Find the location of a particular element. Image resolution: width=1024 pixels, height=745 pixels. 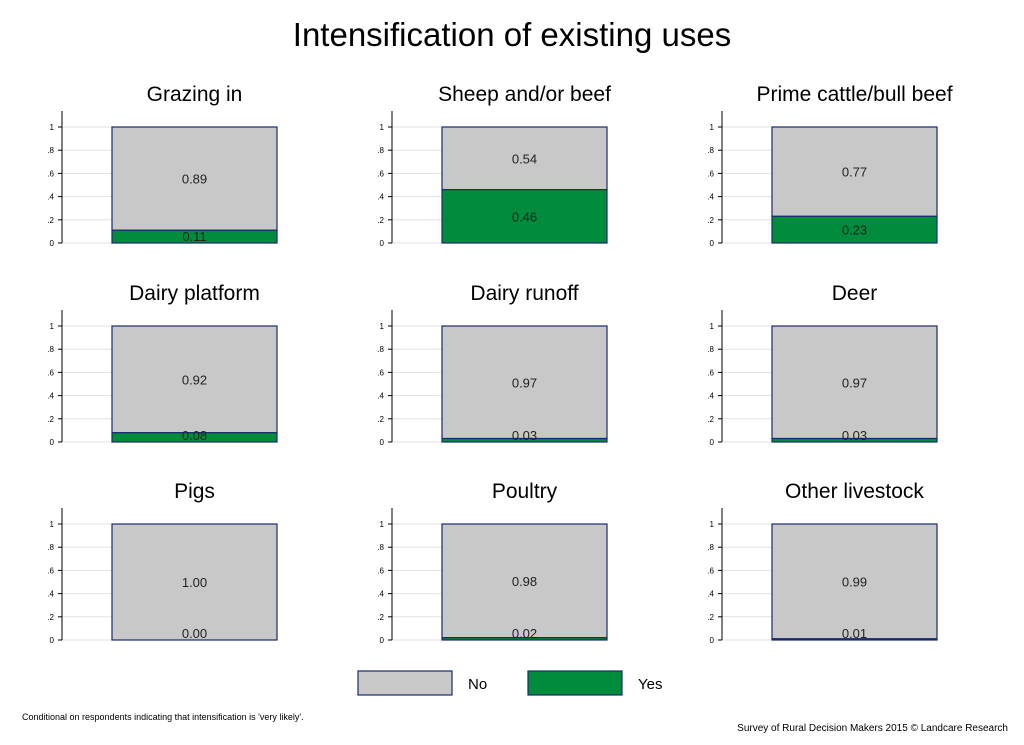

panel-title: Dairy platform is located at coordinates (194, 293).